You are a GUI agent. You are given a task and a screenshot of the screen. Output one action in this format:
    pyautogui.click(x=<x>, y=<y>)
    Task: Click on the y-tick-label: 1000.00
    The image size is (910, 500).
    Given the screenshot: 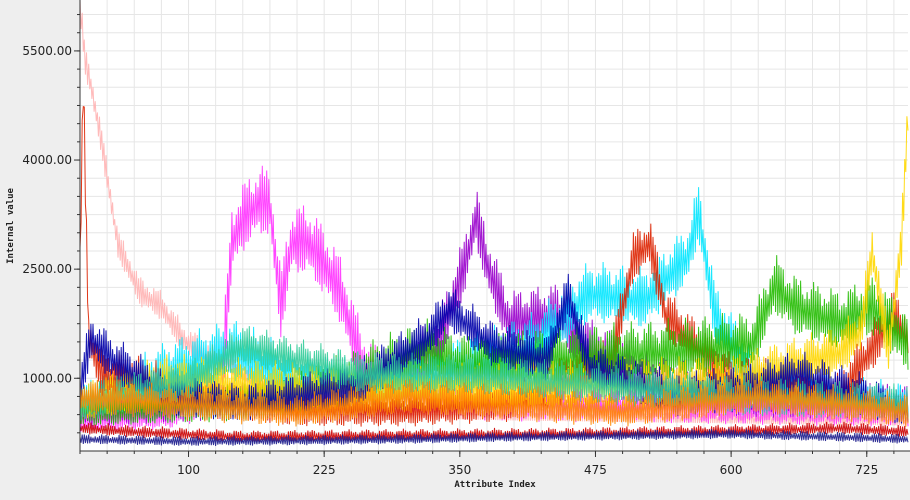 What is the action you would take?
    pyautogui.click(x=47, y=378)
    